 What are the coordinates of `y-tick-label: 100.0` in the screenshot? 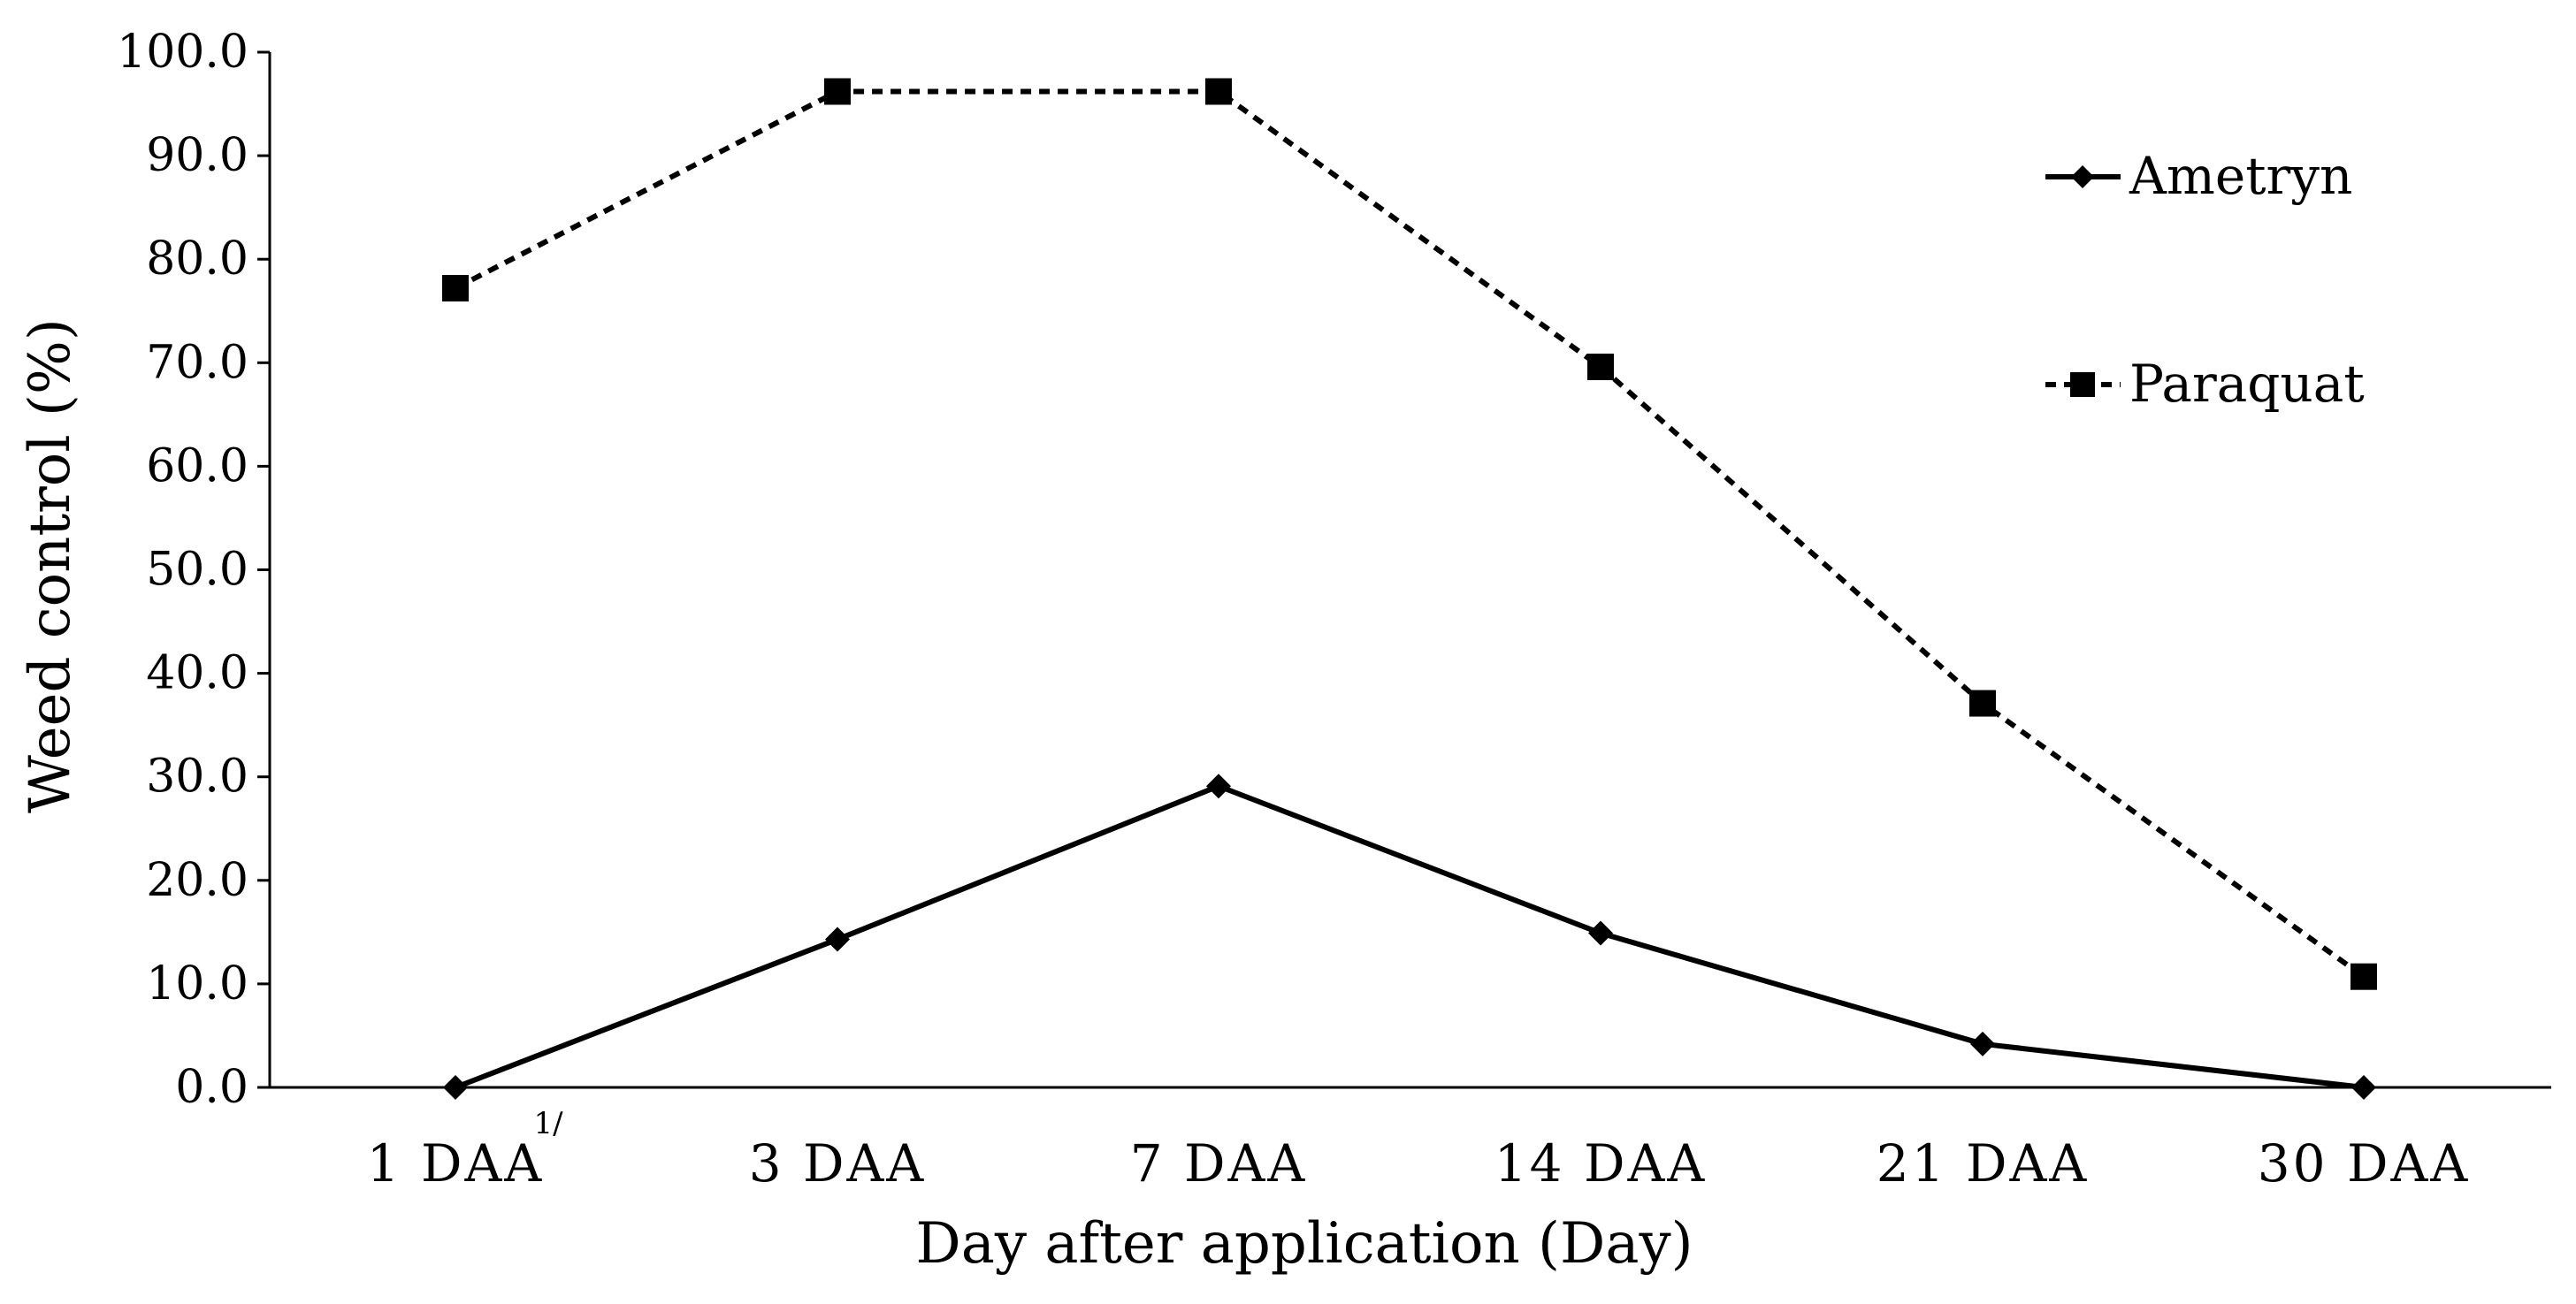 It's located at (182, 52).